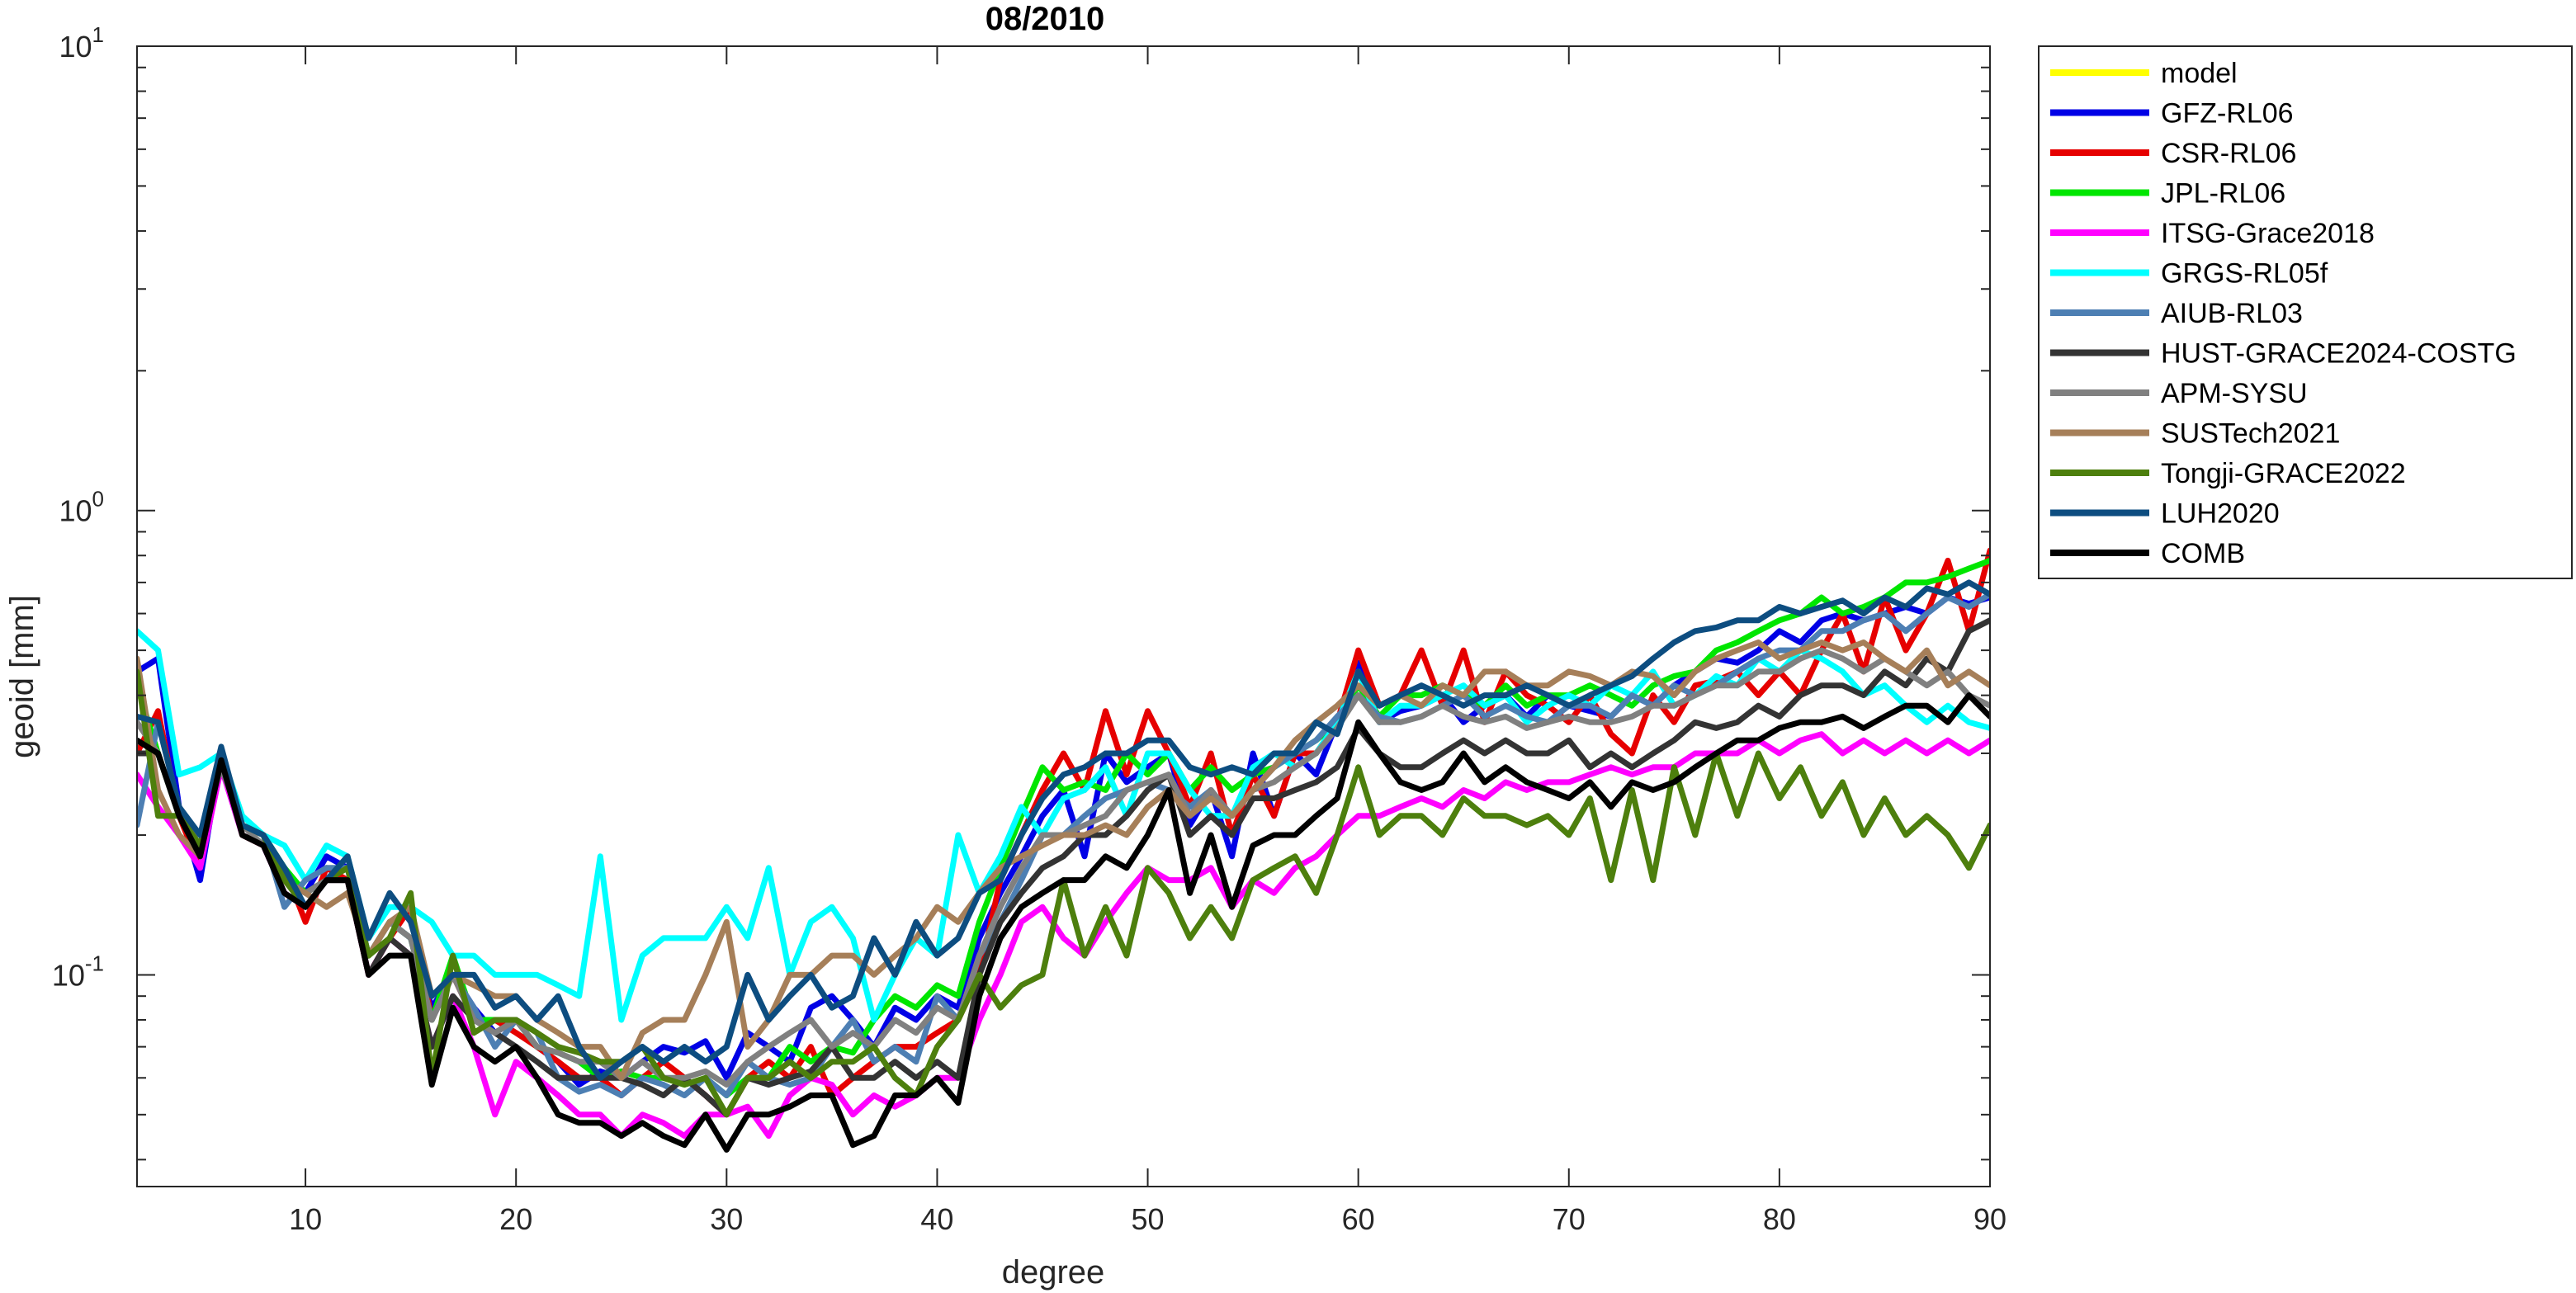 The image size is (2576, 1293). What do you see at coordinates (936, 1219) in the screenshot?
I see `x-tick-label: 40` at bounding box center [936, 1219].